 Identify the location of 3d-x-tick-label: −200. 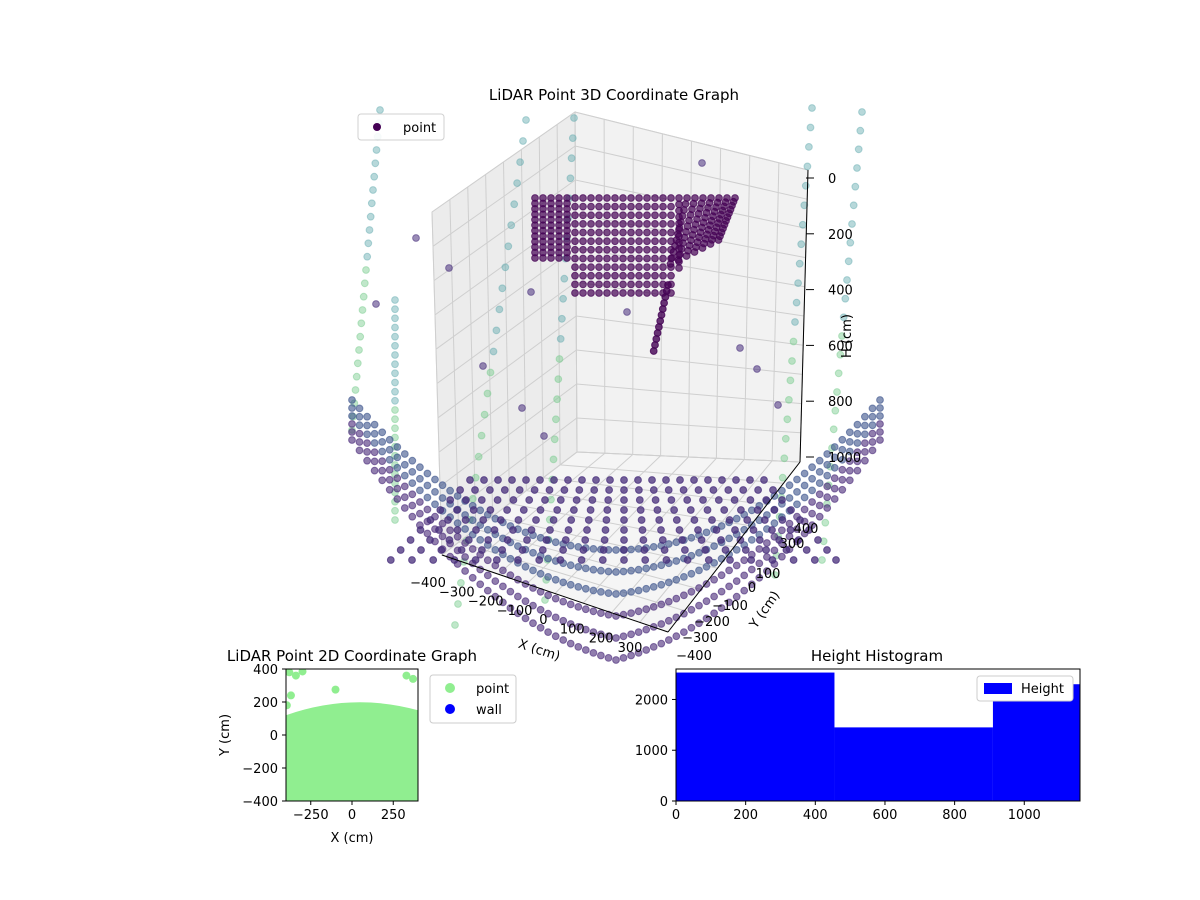
(486, 602).